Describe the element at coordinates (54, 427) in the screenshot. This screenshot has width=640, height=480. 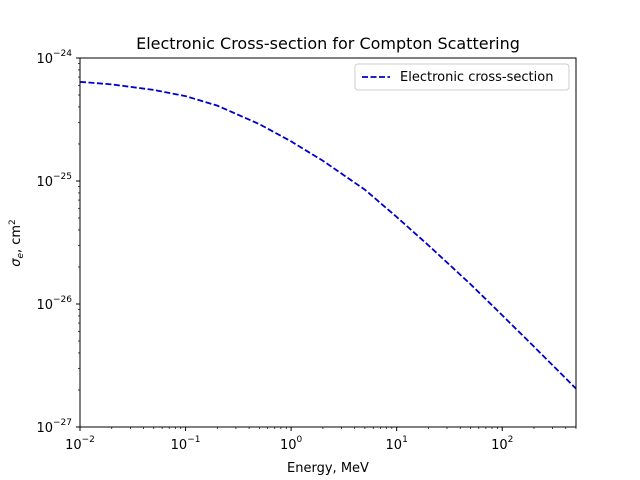
I see `y-tick-label: 10−27` at that location.